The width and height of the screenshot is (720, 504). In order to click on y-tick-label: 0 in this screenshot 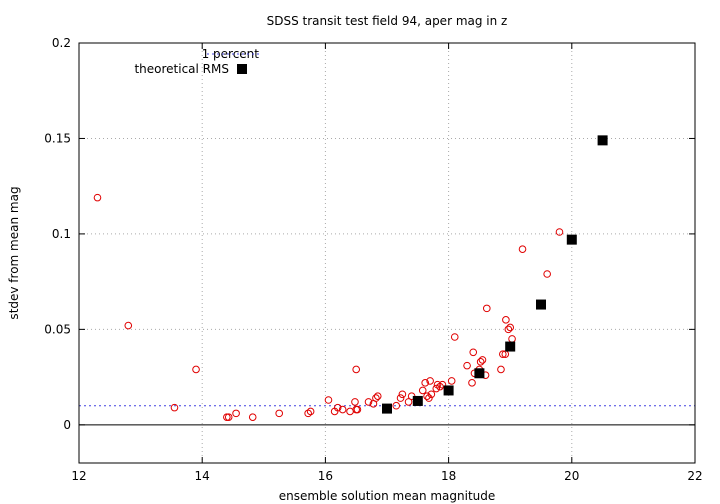, I will do `click(67, 425)`.